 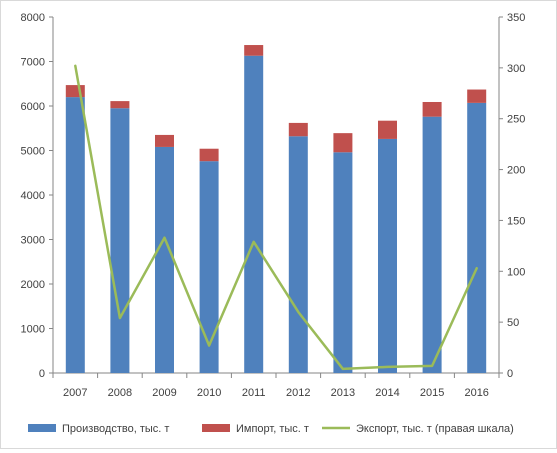 I want to click on left-axis-tick-label: 2000, so click(x=33, y=285).